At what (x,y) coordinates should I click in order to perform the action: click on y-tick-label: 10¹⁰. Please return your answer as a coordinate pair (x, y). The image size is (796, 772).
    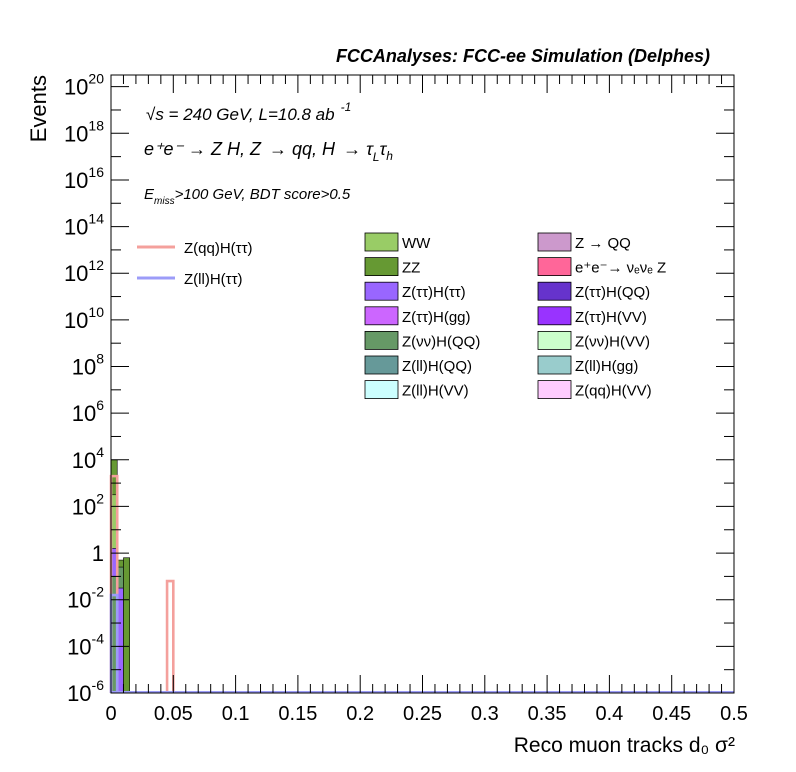
    Looking at the image, I should click on (84, 318).